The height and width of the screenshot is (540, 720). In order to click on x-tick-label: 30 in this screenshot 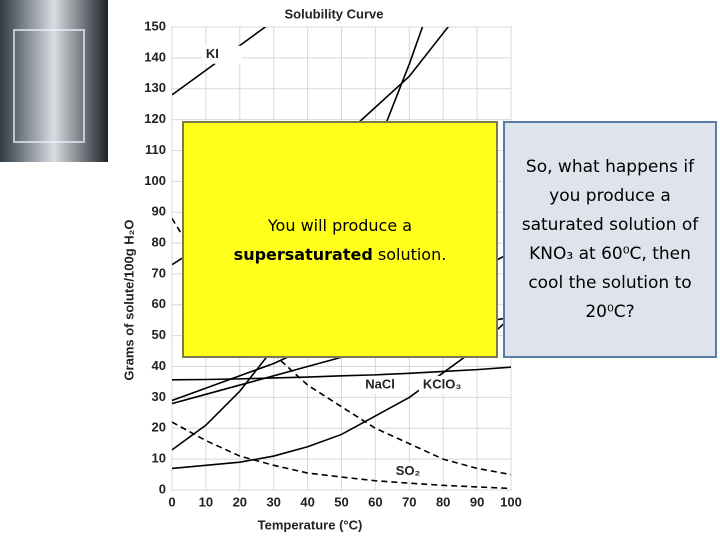, I will do `click(273, 501)`.